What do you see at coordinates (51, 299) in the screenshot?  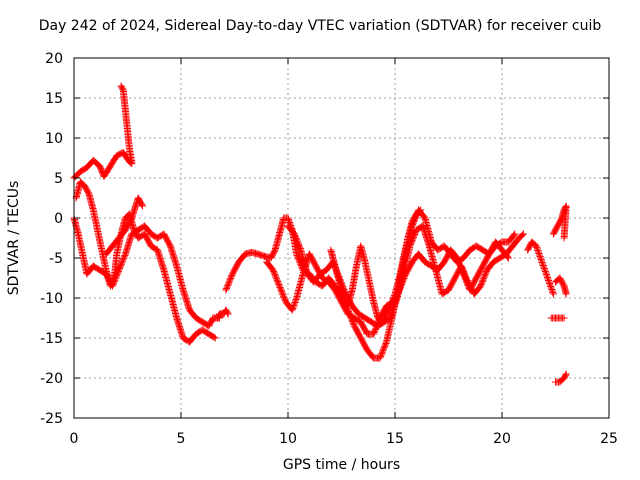 I see `y-tick-label: -10` at bounding box center [51, 299].